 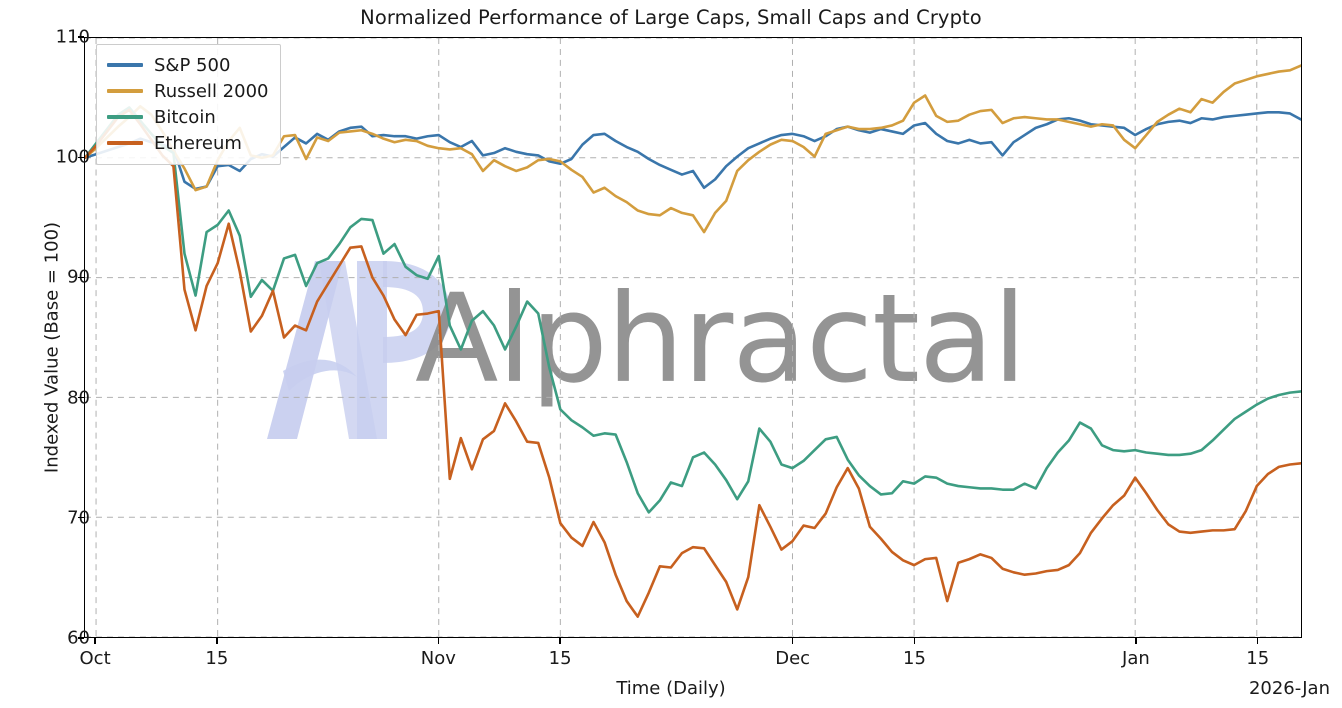 I want to click on legend: S&P 500 Russell 2000 Bitcoin Ethereum, so click(x=189, y=104).